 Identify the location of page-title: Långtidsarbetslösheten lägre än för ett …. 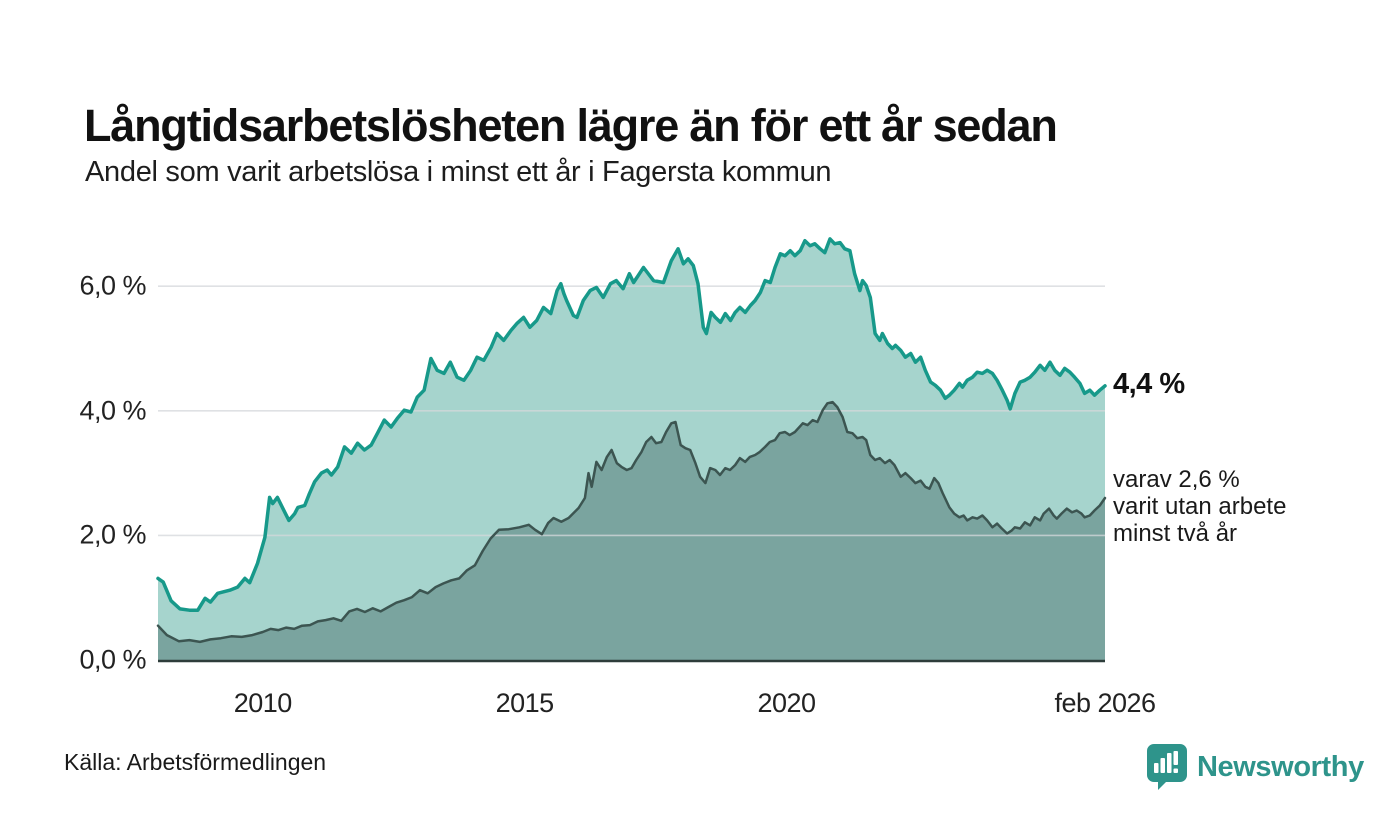
(571, 126).